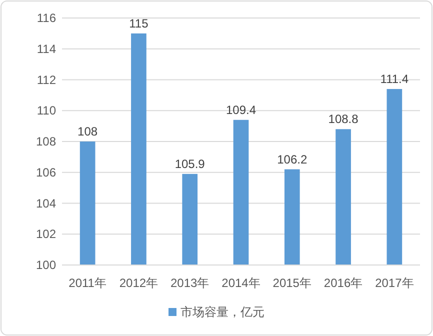  What do you see at coordinates (292, 159) in the screenshot?
I see `data-label: 106.2` at bounding box center [292, 159].